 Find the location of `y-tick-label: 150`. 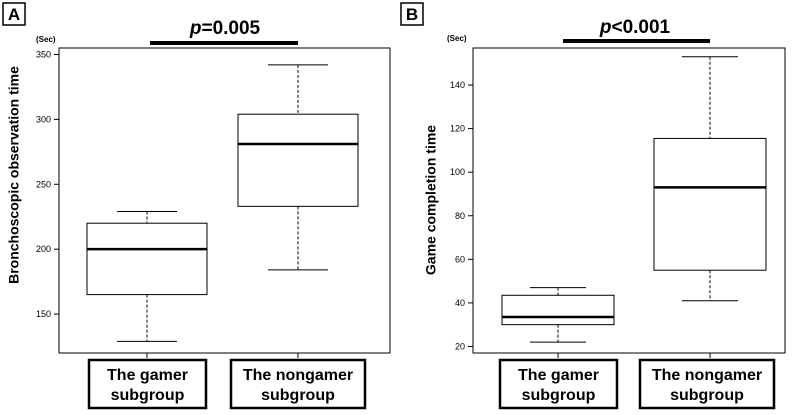

y-tick-label: 150 is located at coordinates (43, 314).